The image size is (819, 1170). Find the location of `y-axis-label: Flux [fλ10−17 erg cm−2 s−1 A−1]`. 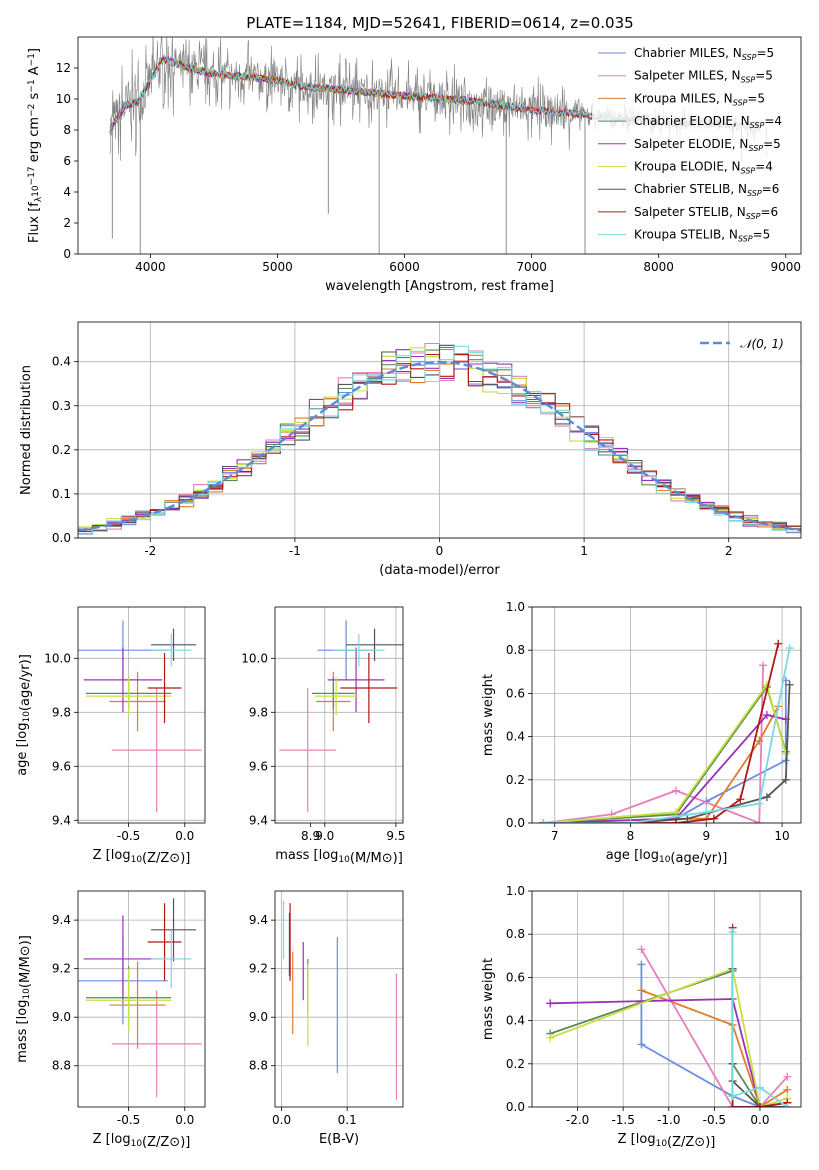

y-axis-label: Flux [fλ10−17 erg cm−2 s−1 A−1] is located at coordinates (35, 145).